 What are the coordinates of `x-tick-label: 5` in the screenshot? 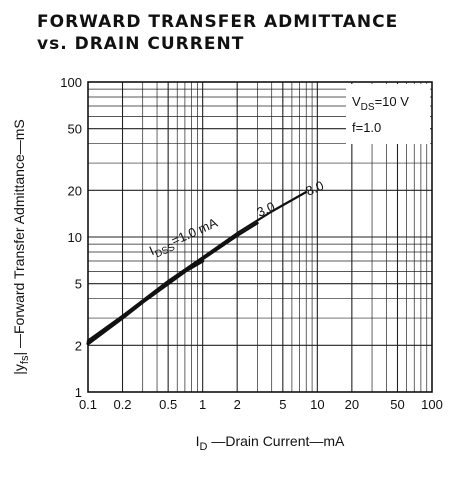 It's located at (282, 404).